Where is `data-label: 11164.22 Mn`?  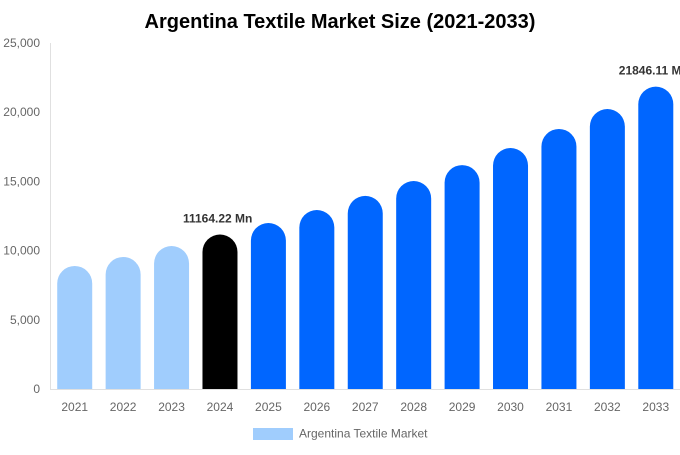 data-label: 11164.22 Mn is located at coordinates (217, 218).